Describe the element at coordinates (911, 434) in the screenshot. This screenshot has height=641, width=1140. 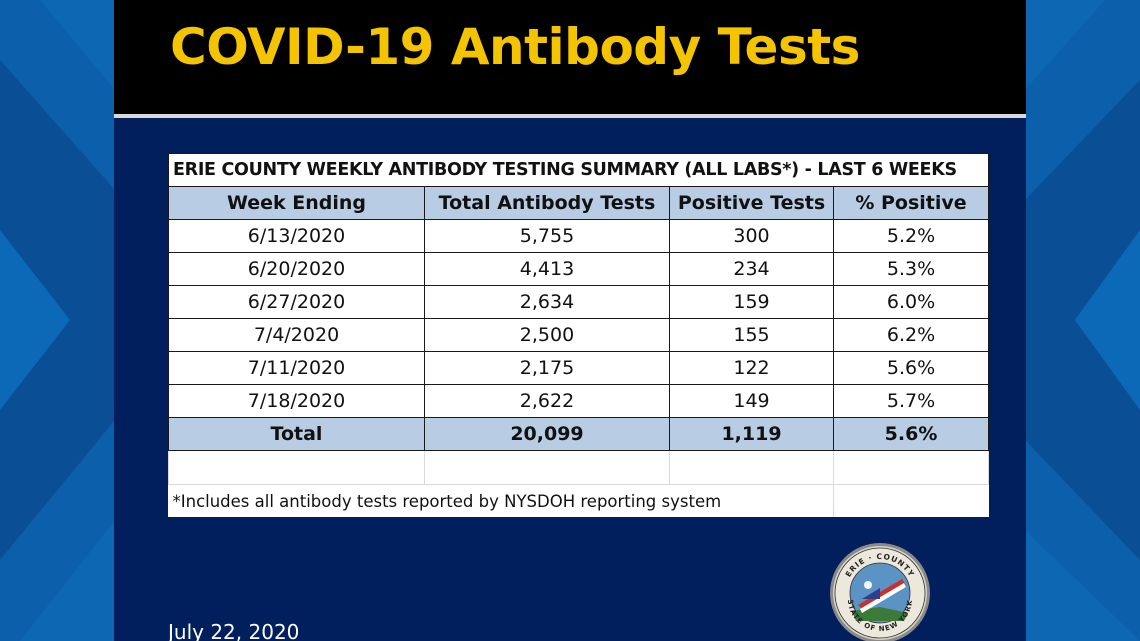
I see `total-percent-positive: 5.6%` at that location.